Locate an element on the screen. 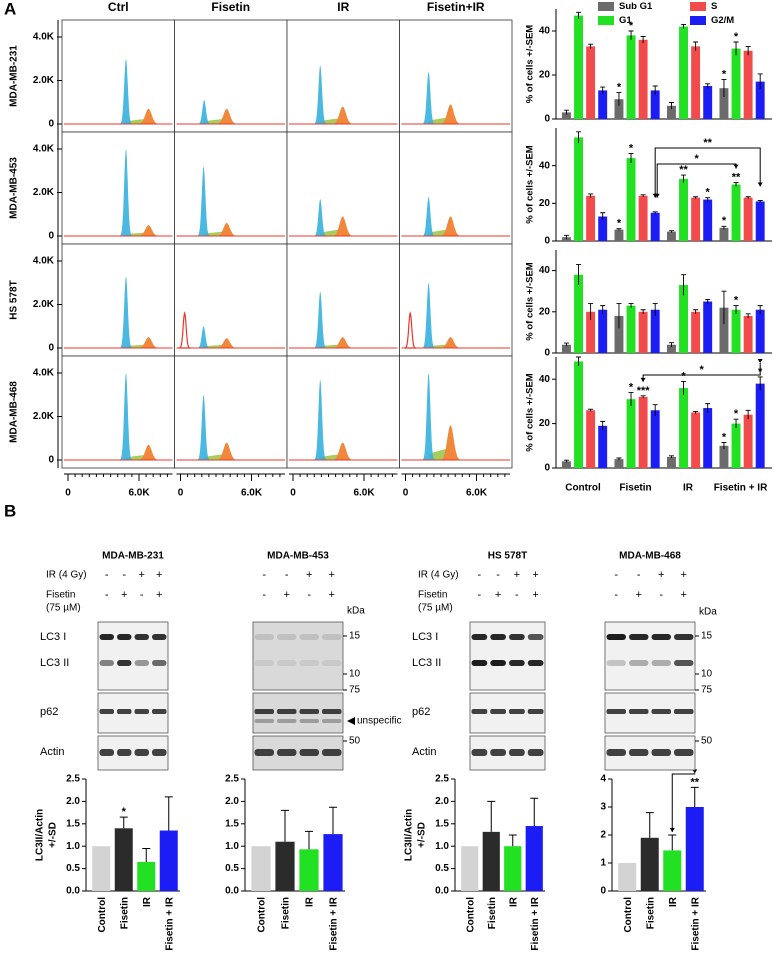  treatment-label: IR (4 Gy) is located at coordinates (66, 575).